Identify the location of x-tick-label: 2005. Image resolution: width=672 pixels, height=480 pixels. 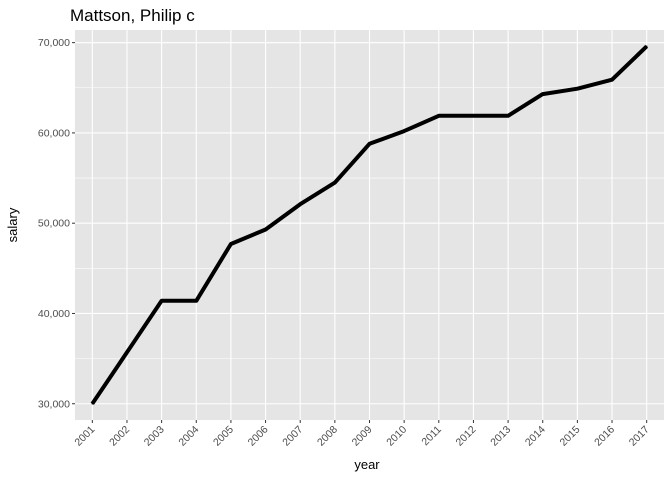
(223, 436).